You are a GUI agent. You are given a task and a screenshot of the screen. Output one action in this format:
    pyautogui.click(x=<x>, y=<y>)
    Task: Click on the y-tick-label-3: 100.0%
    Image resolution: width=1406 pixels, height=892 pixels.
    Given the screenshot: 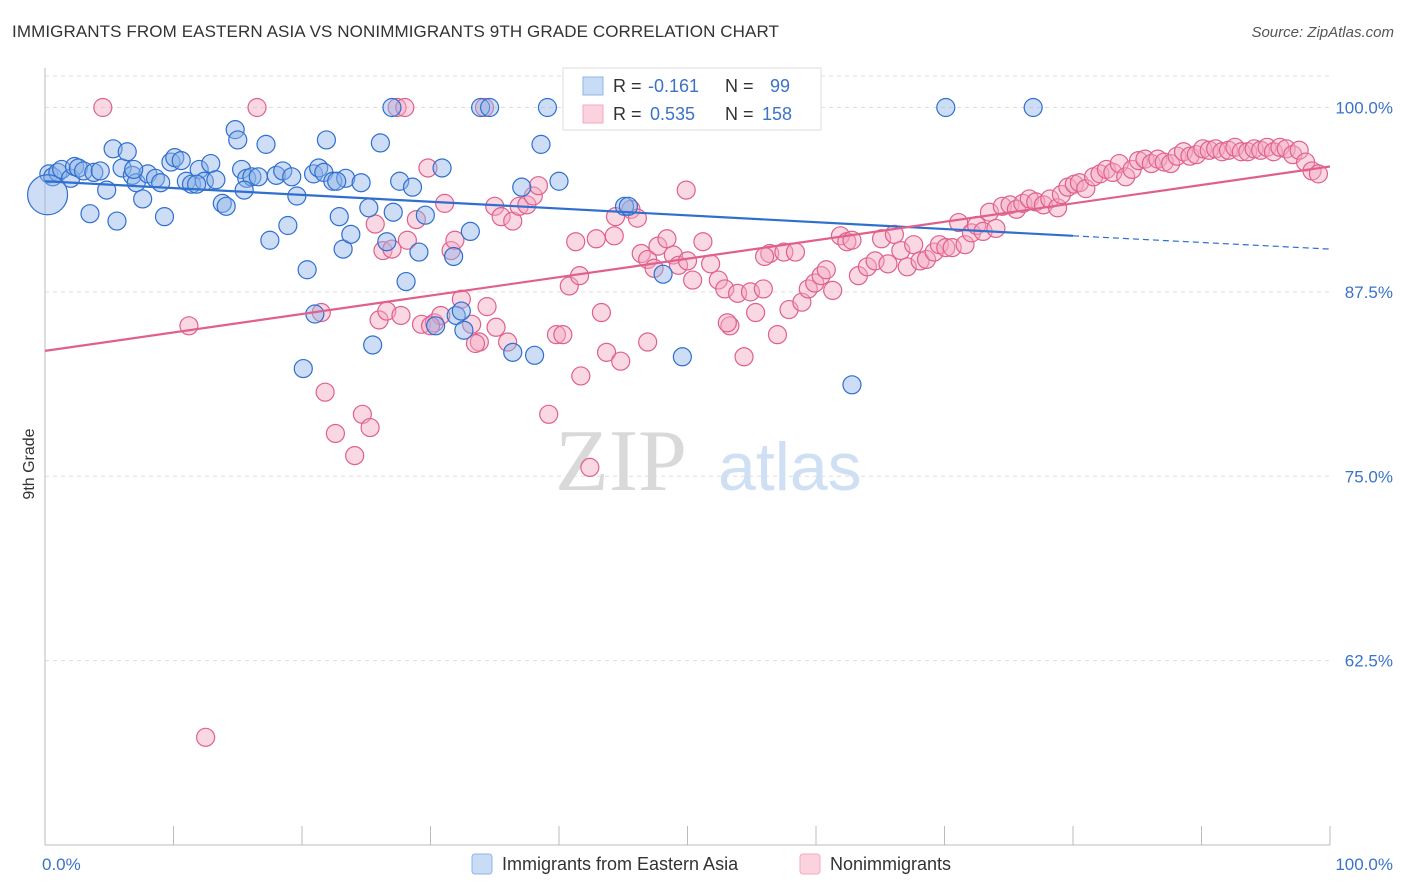 What is the action you would take?
    pyautogui.click(x=1364, y=108)
    